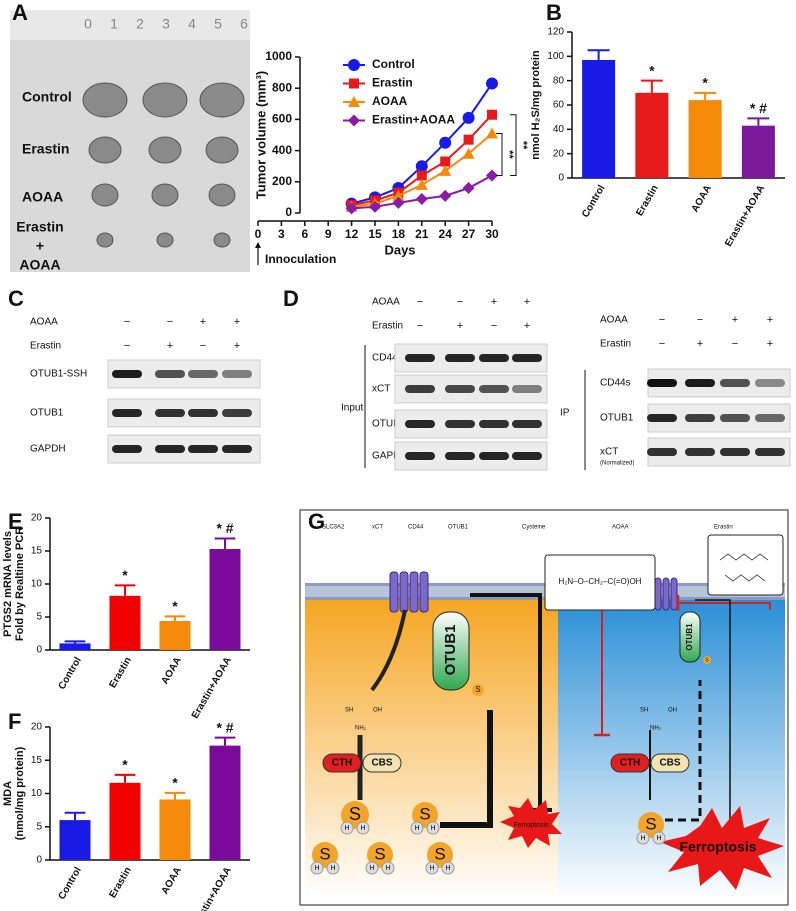 The width and height of the screenshot is (796, 911). Describe the element at coordinates (14, 721) in the screenshot. I see `panel-label: F` at that location.